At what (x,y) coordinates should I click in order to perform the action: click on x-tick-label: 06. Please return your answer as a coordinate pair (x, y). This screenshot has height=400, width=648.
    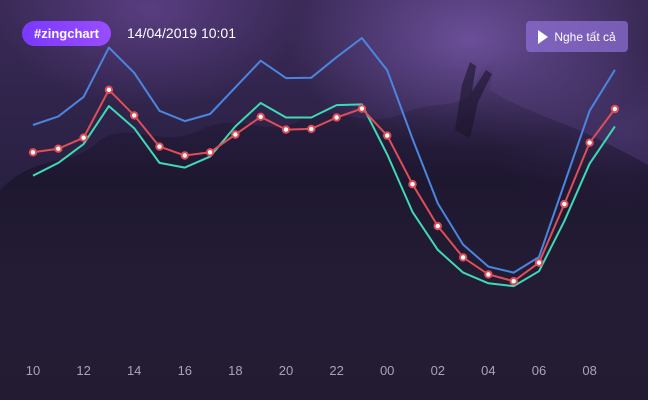
    Looking at the image, I should click on (539, 370).